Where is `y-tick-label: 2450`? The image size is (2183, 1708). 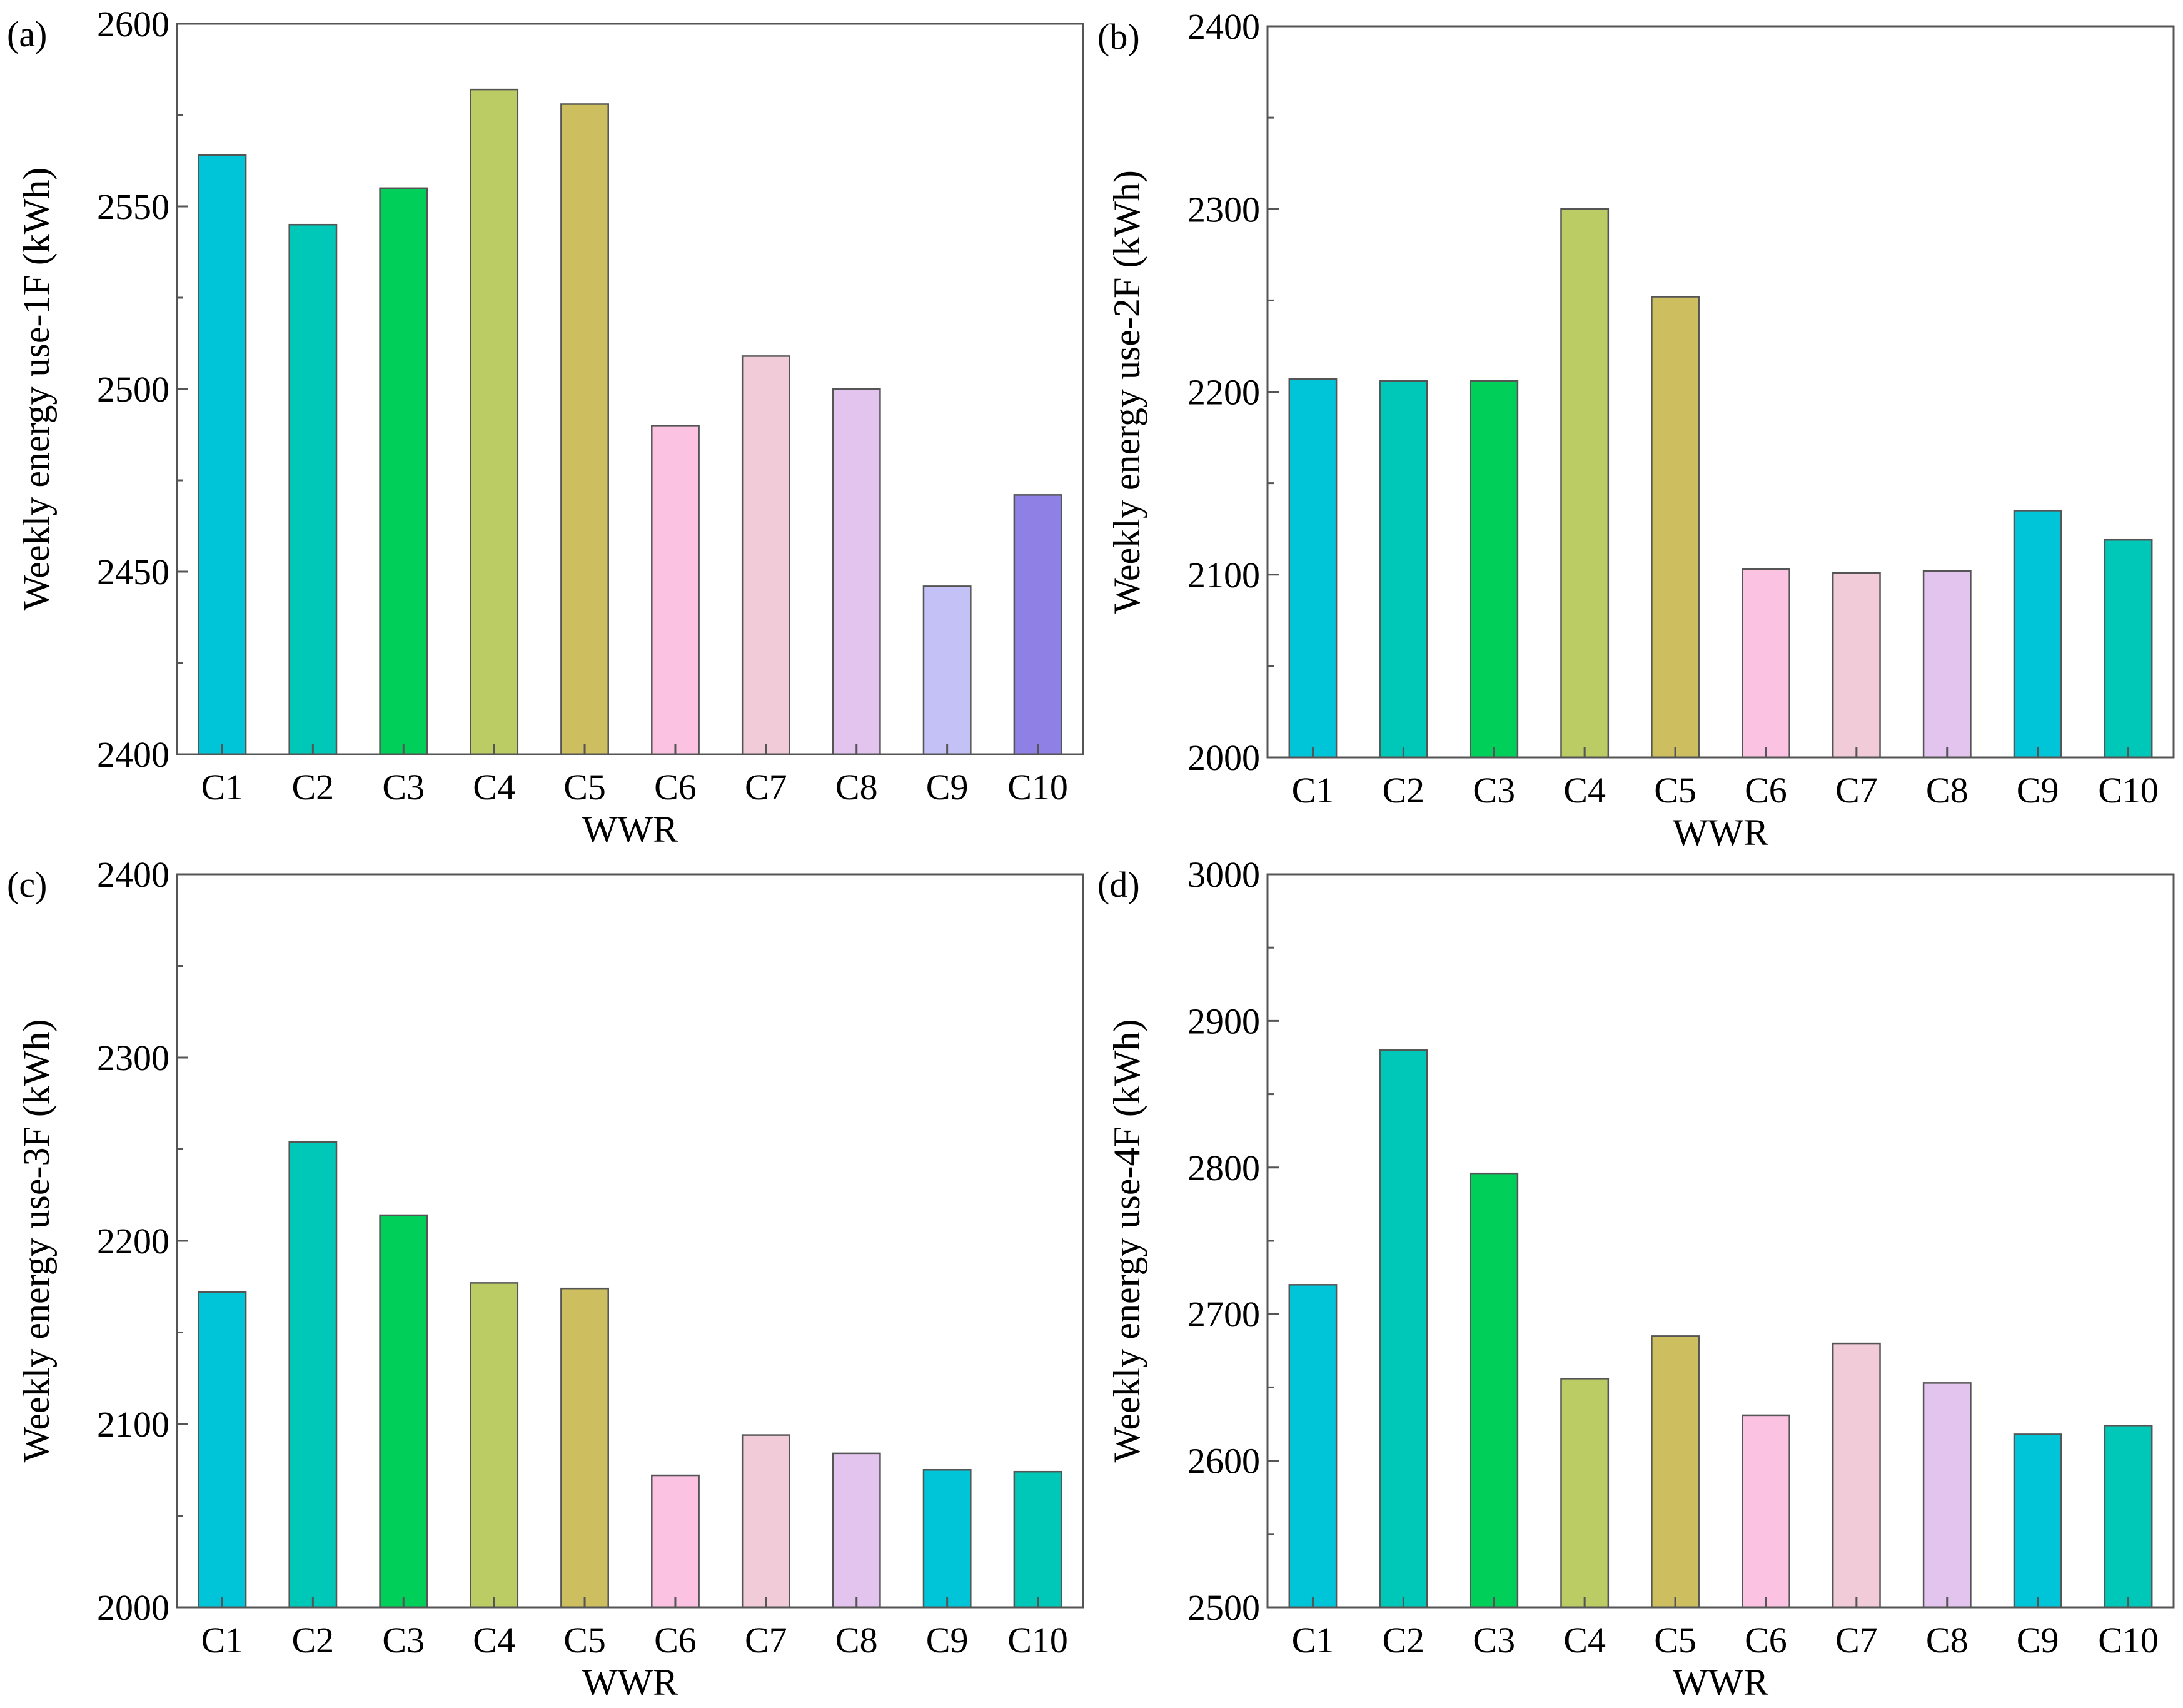 y-tick-label: 2450 is located at coordinates (133, 572).